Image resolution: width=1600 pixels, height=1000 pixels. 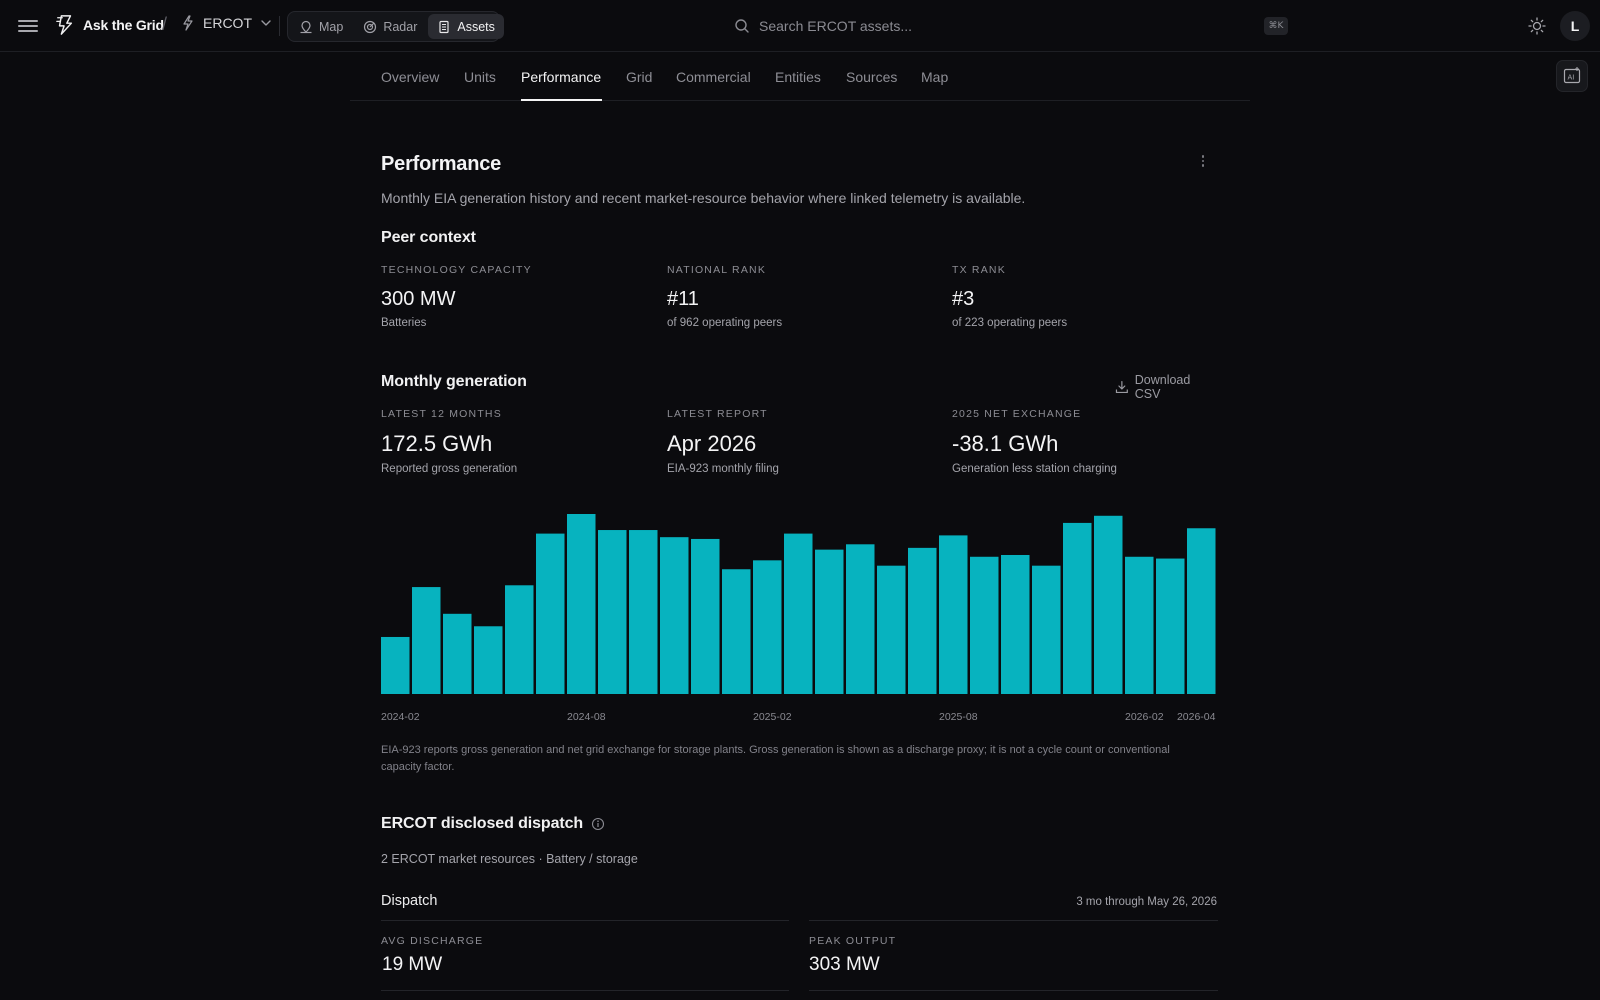 What do you see at coordinates (370, 26) in the screenshot?
I see `radar-icon` at bounding box center [370, 26].